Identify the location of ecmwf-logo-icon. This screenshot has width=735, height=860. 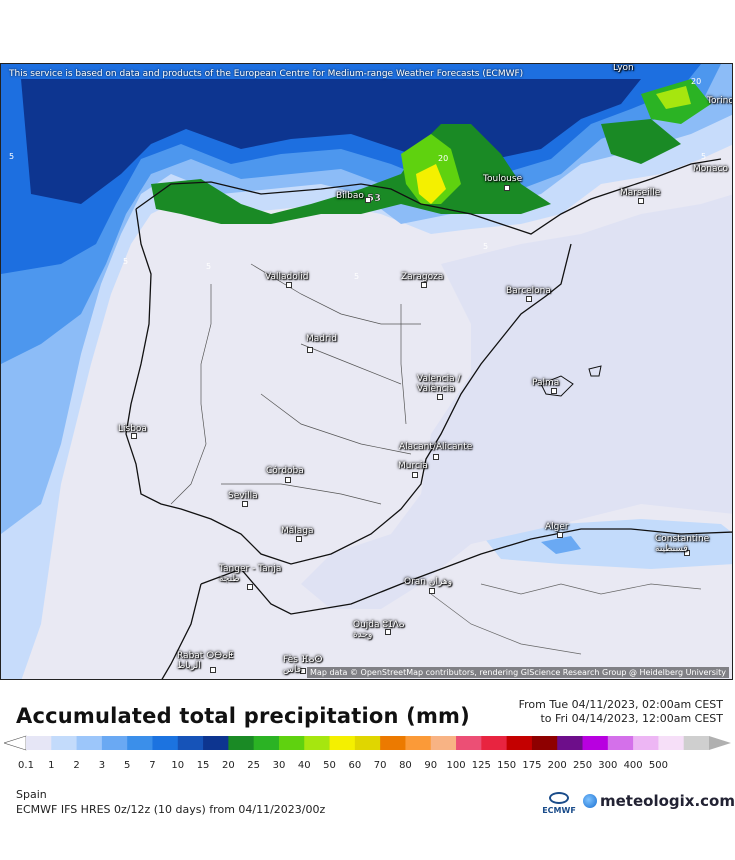
(559, 798).